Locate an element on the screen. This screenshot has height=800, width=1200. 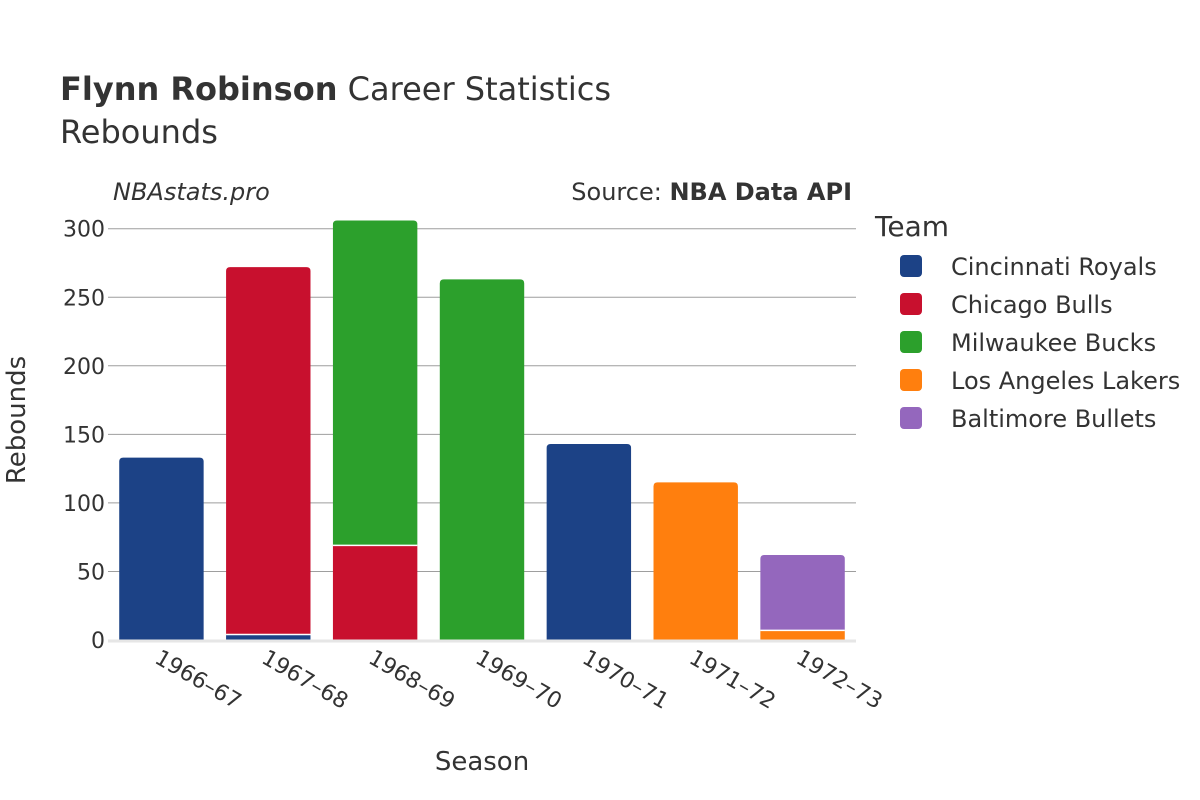
y-axis-ticks: 0 50 100 150 200 250 300 is located at coordinates (84, 436).